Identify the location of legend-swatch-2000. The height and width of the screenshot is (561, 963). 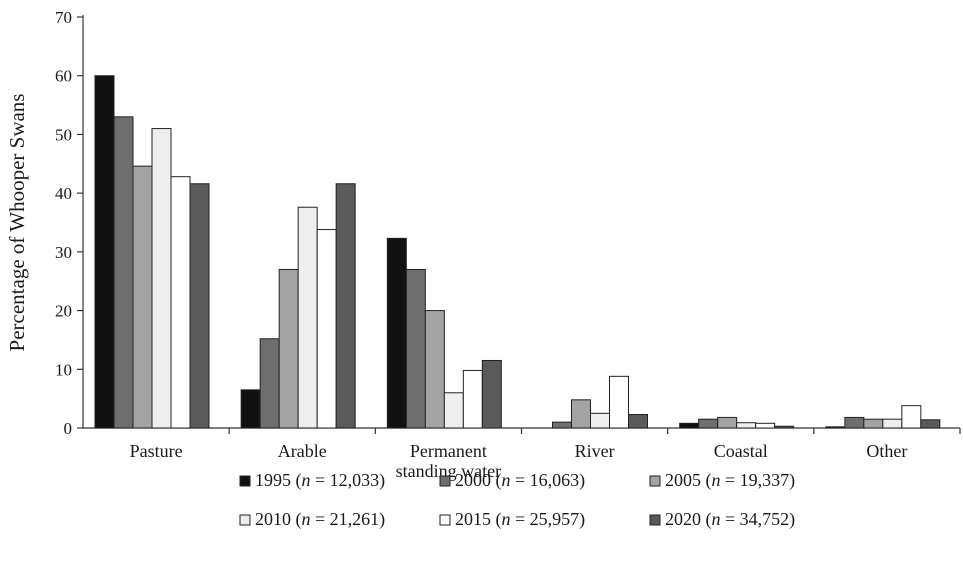
(445, 481).